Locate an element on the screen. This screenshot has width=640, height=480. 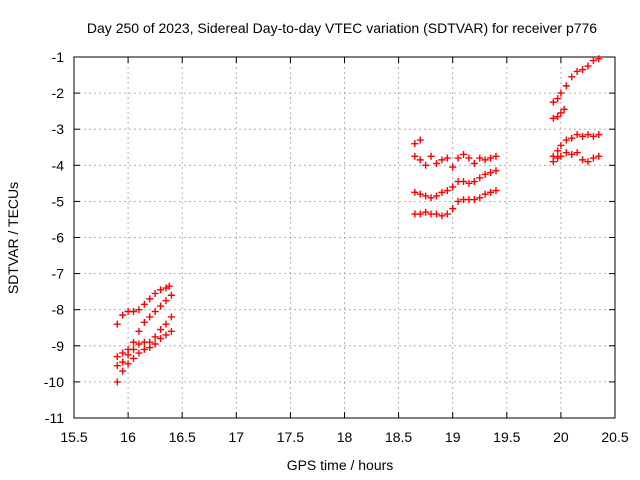
series-arc9 is located at coordinates (576, 80).